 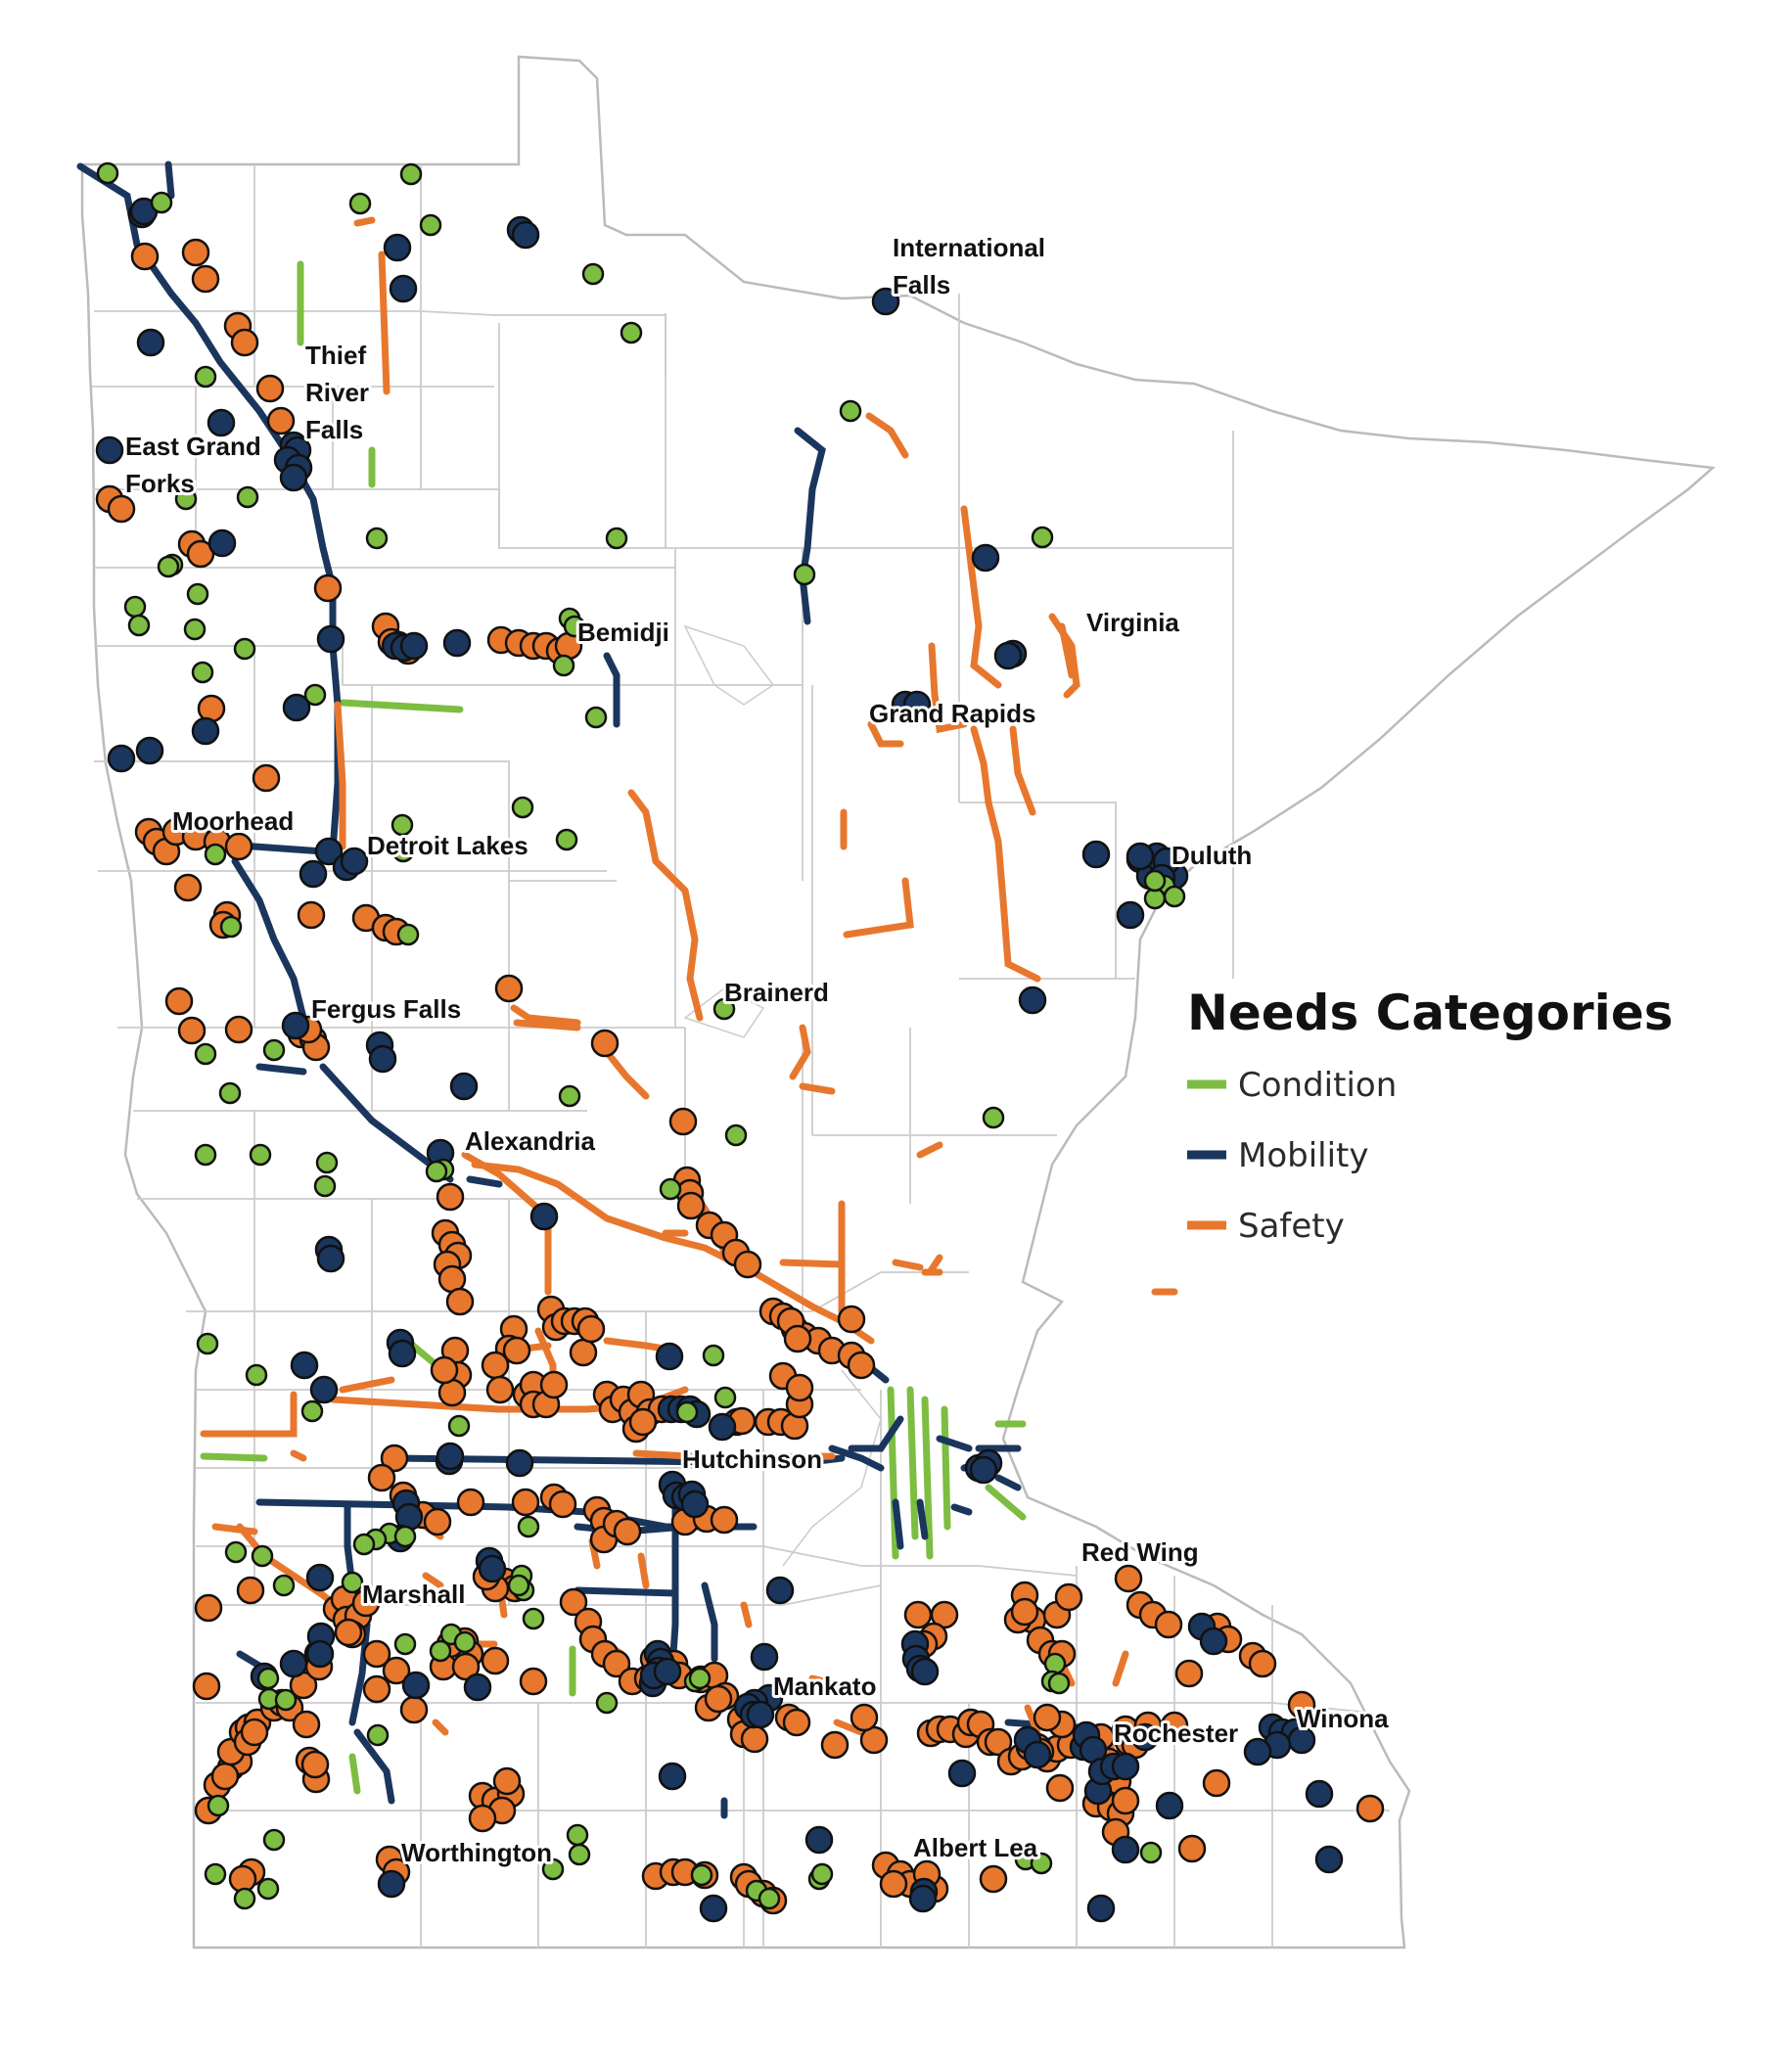 What do you see at coordinates (1132, 622) in the screenshot?
I see `city-label-virginia: Virginia` at bounding box center [1132, 622].